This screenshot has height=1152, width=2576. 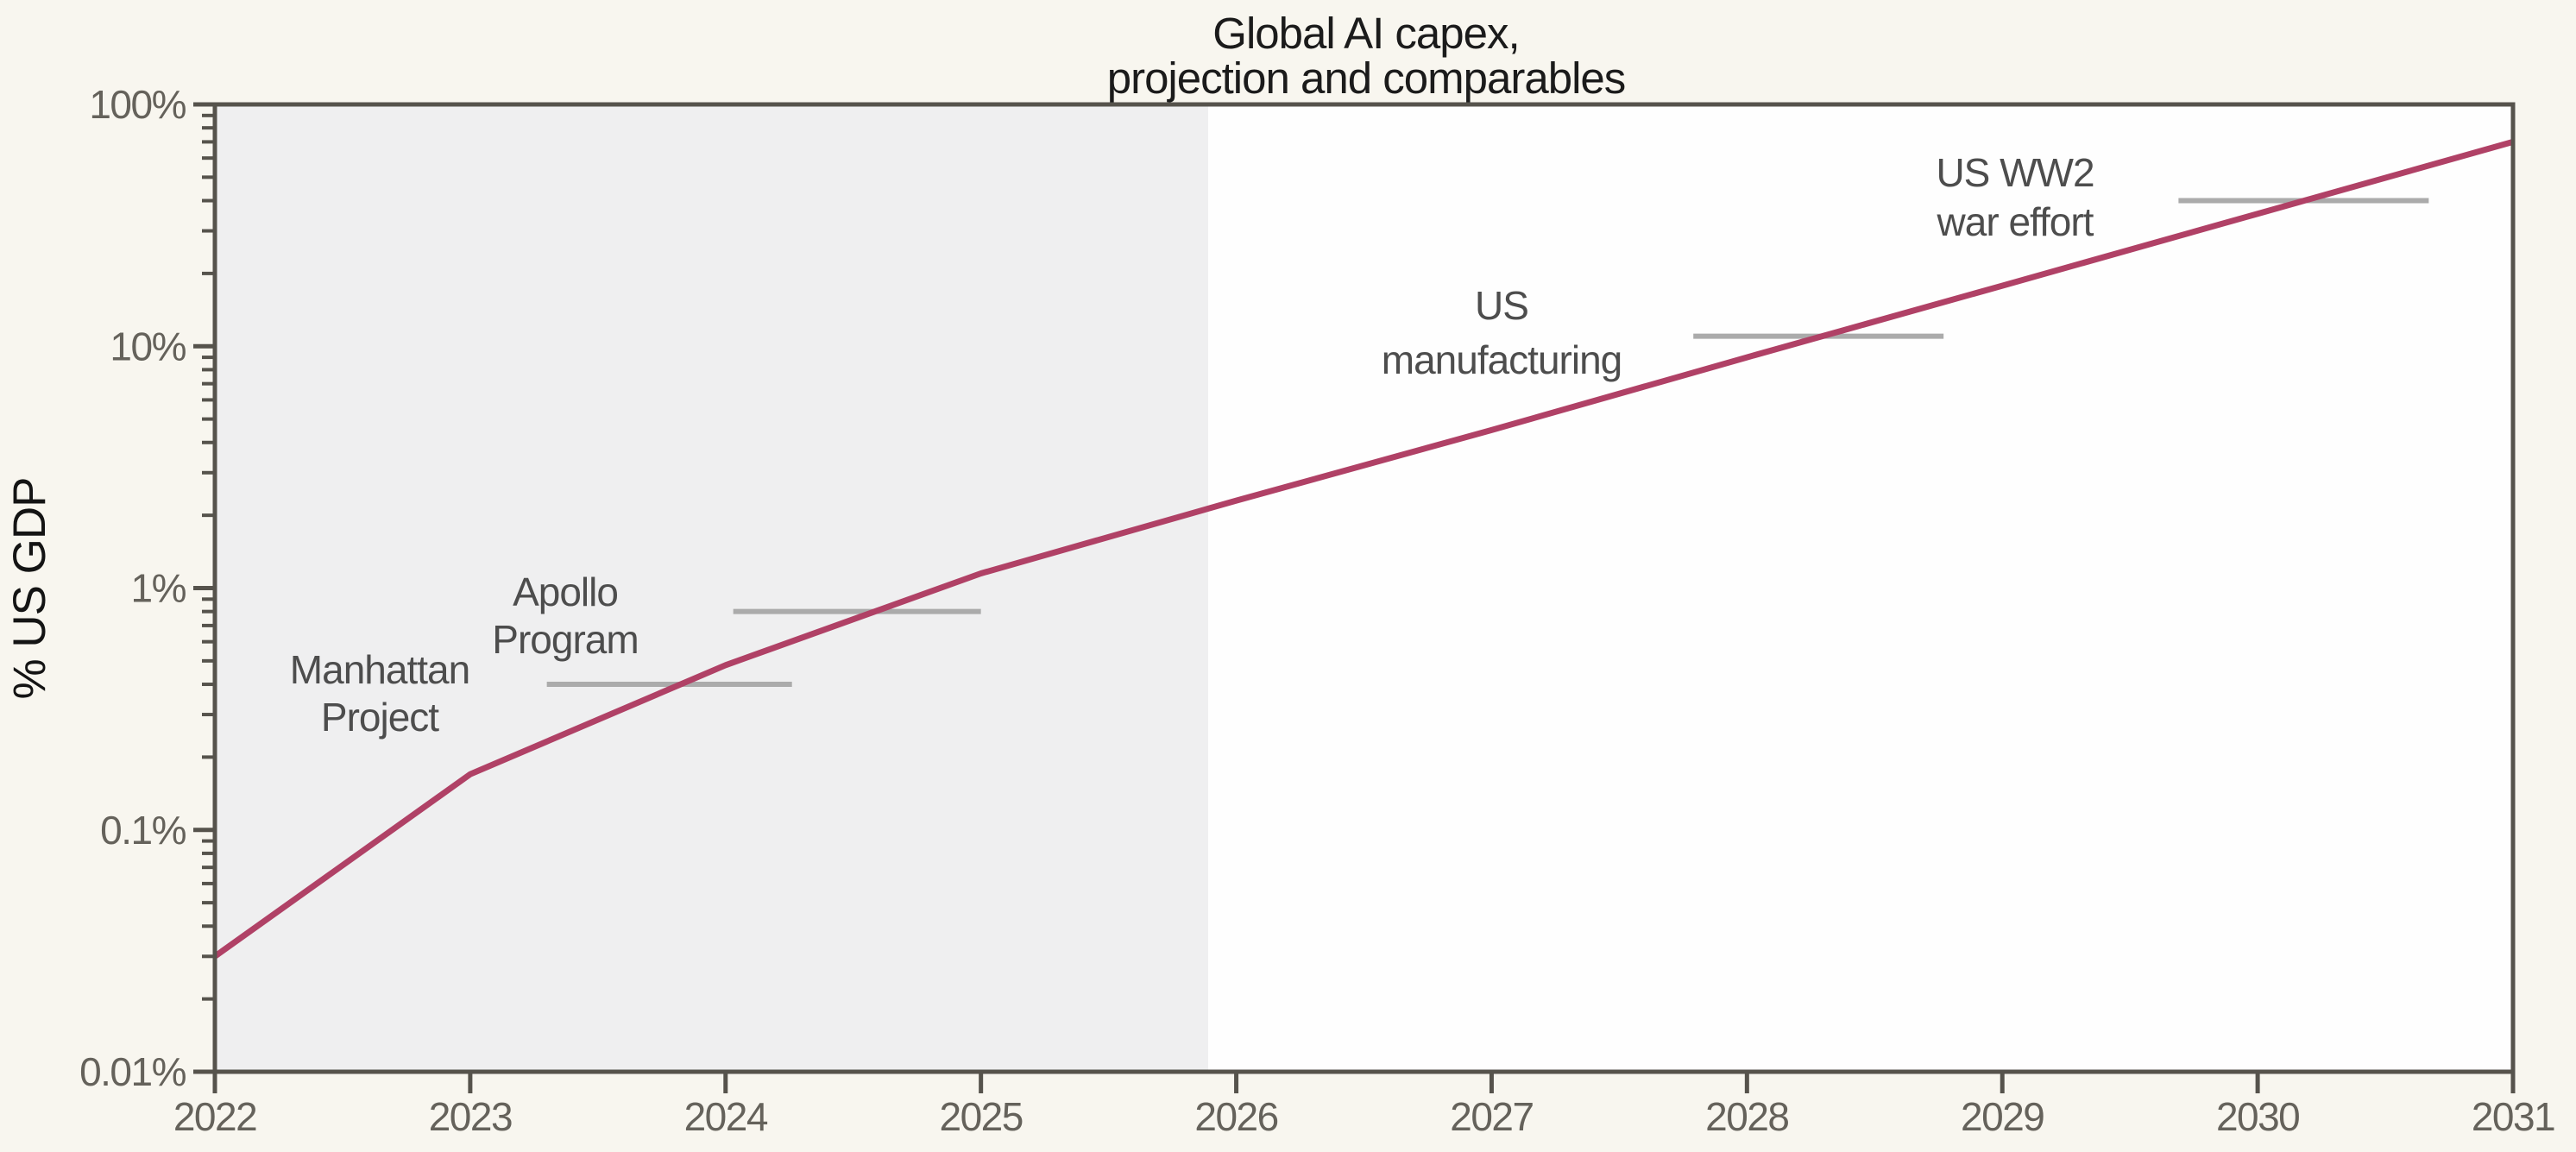 What do you see at coordinates (30, 588) in the screenshot?
I see `y-axis-label: % US GDP` at bounding box center [30, 588].